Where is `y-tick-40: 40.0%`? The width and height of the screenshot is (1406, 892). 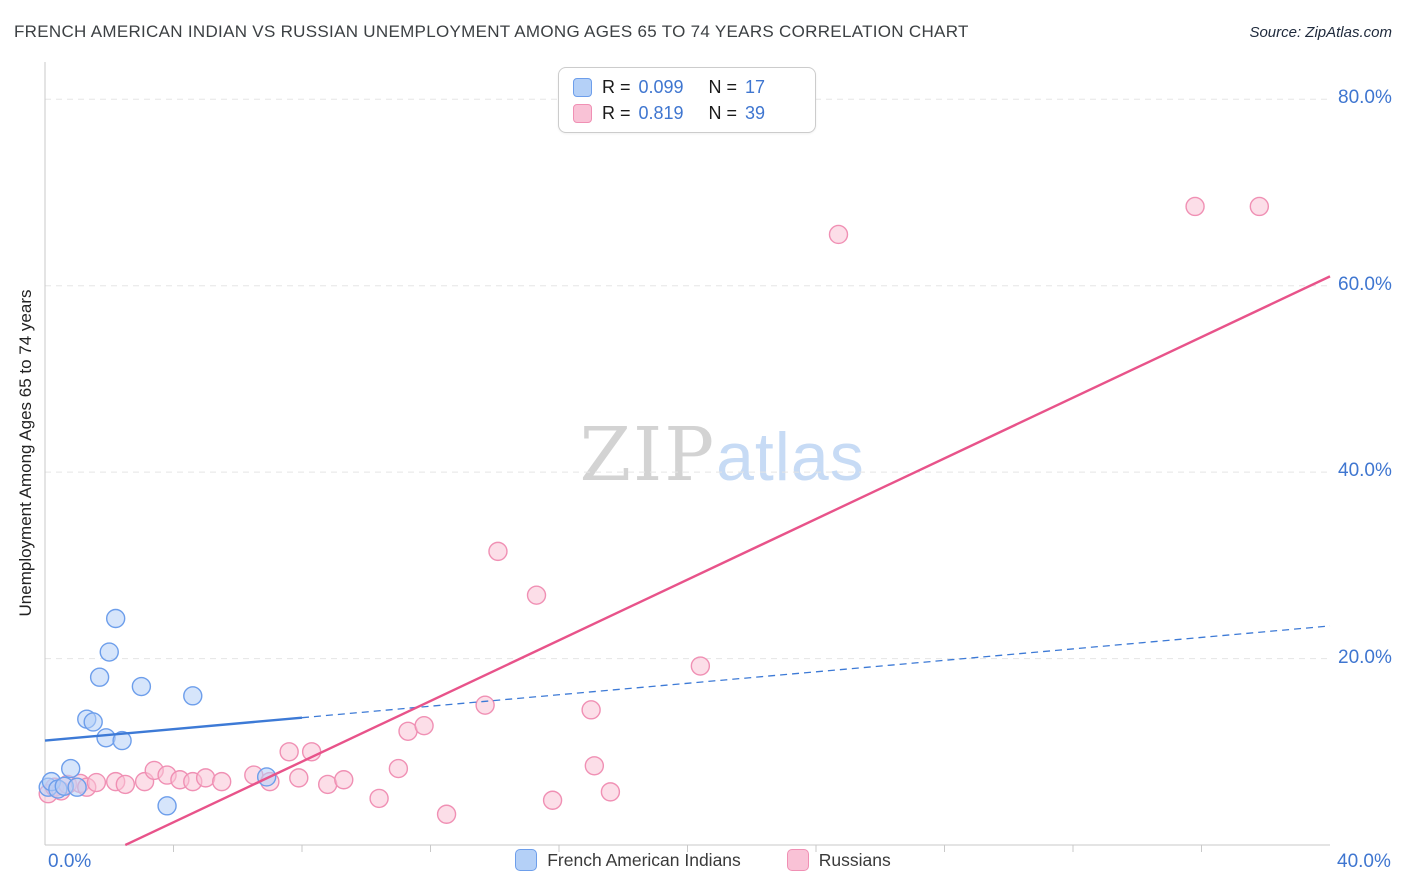
y-tick-40: 40.0% is located at coordinates (1365, 471).